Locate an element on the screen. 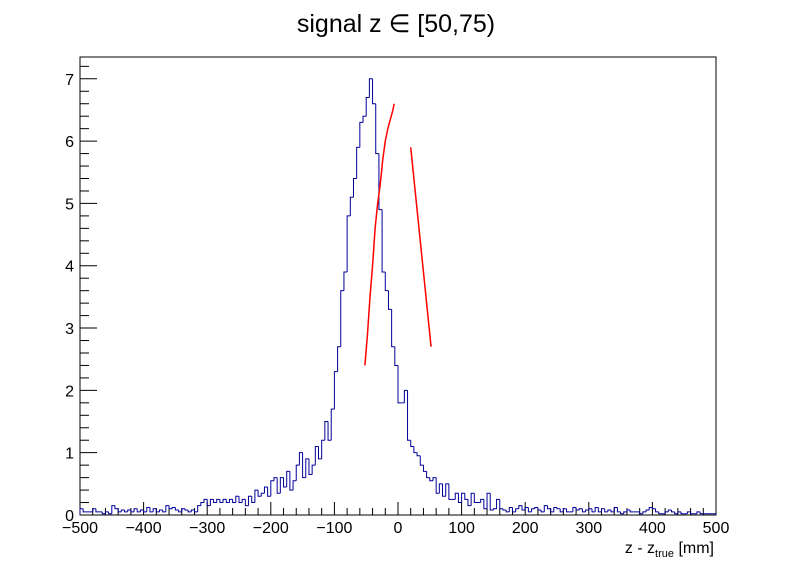 The height and width of the screenshot is (572, 796). x-axis-label: z - ztrue [mm] is located at coordinates (669, 550).